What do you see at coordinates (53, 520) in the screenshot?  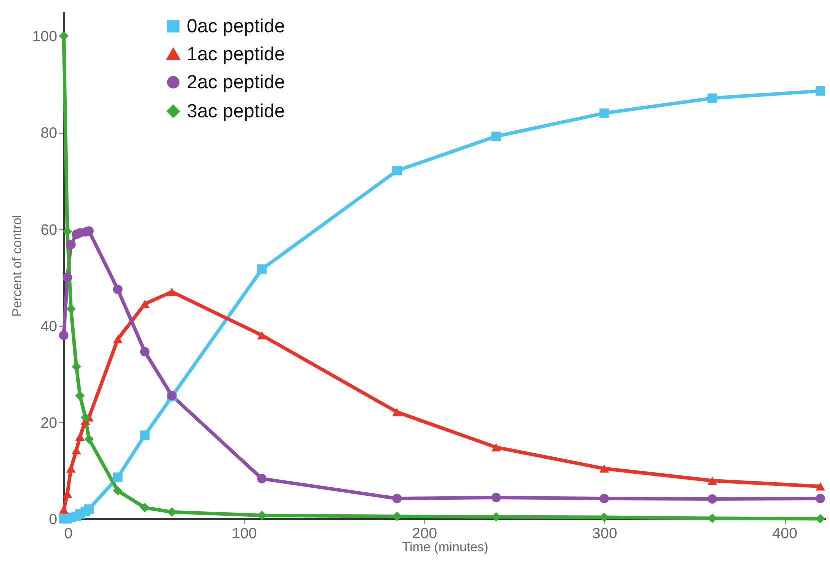 I see `y-tick-label: 0` at bounding box center [53, 520].